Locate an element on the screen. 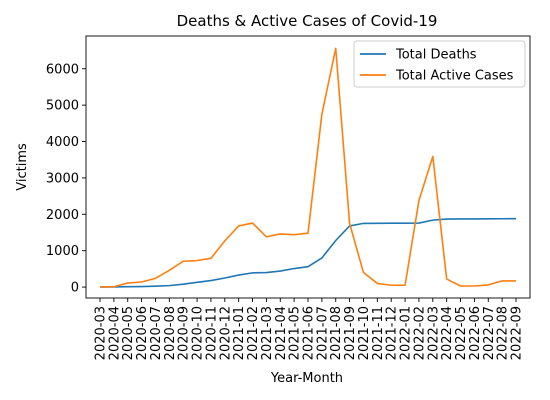 The width and height of the screenshot is (550, 400). y-tick-label: 6000 is located at coordinates (62, 69).